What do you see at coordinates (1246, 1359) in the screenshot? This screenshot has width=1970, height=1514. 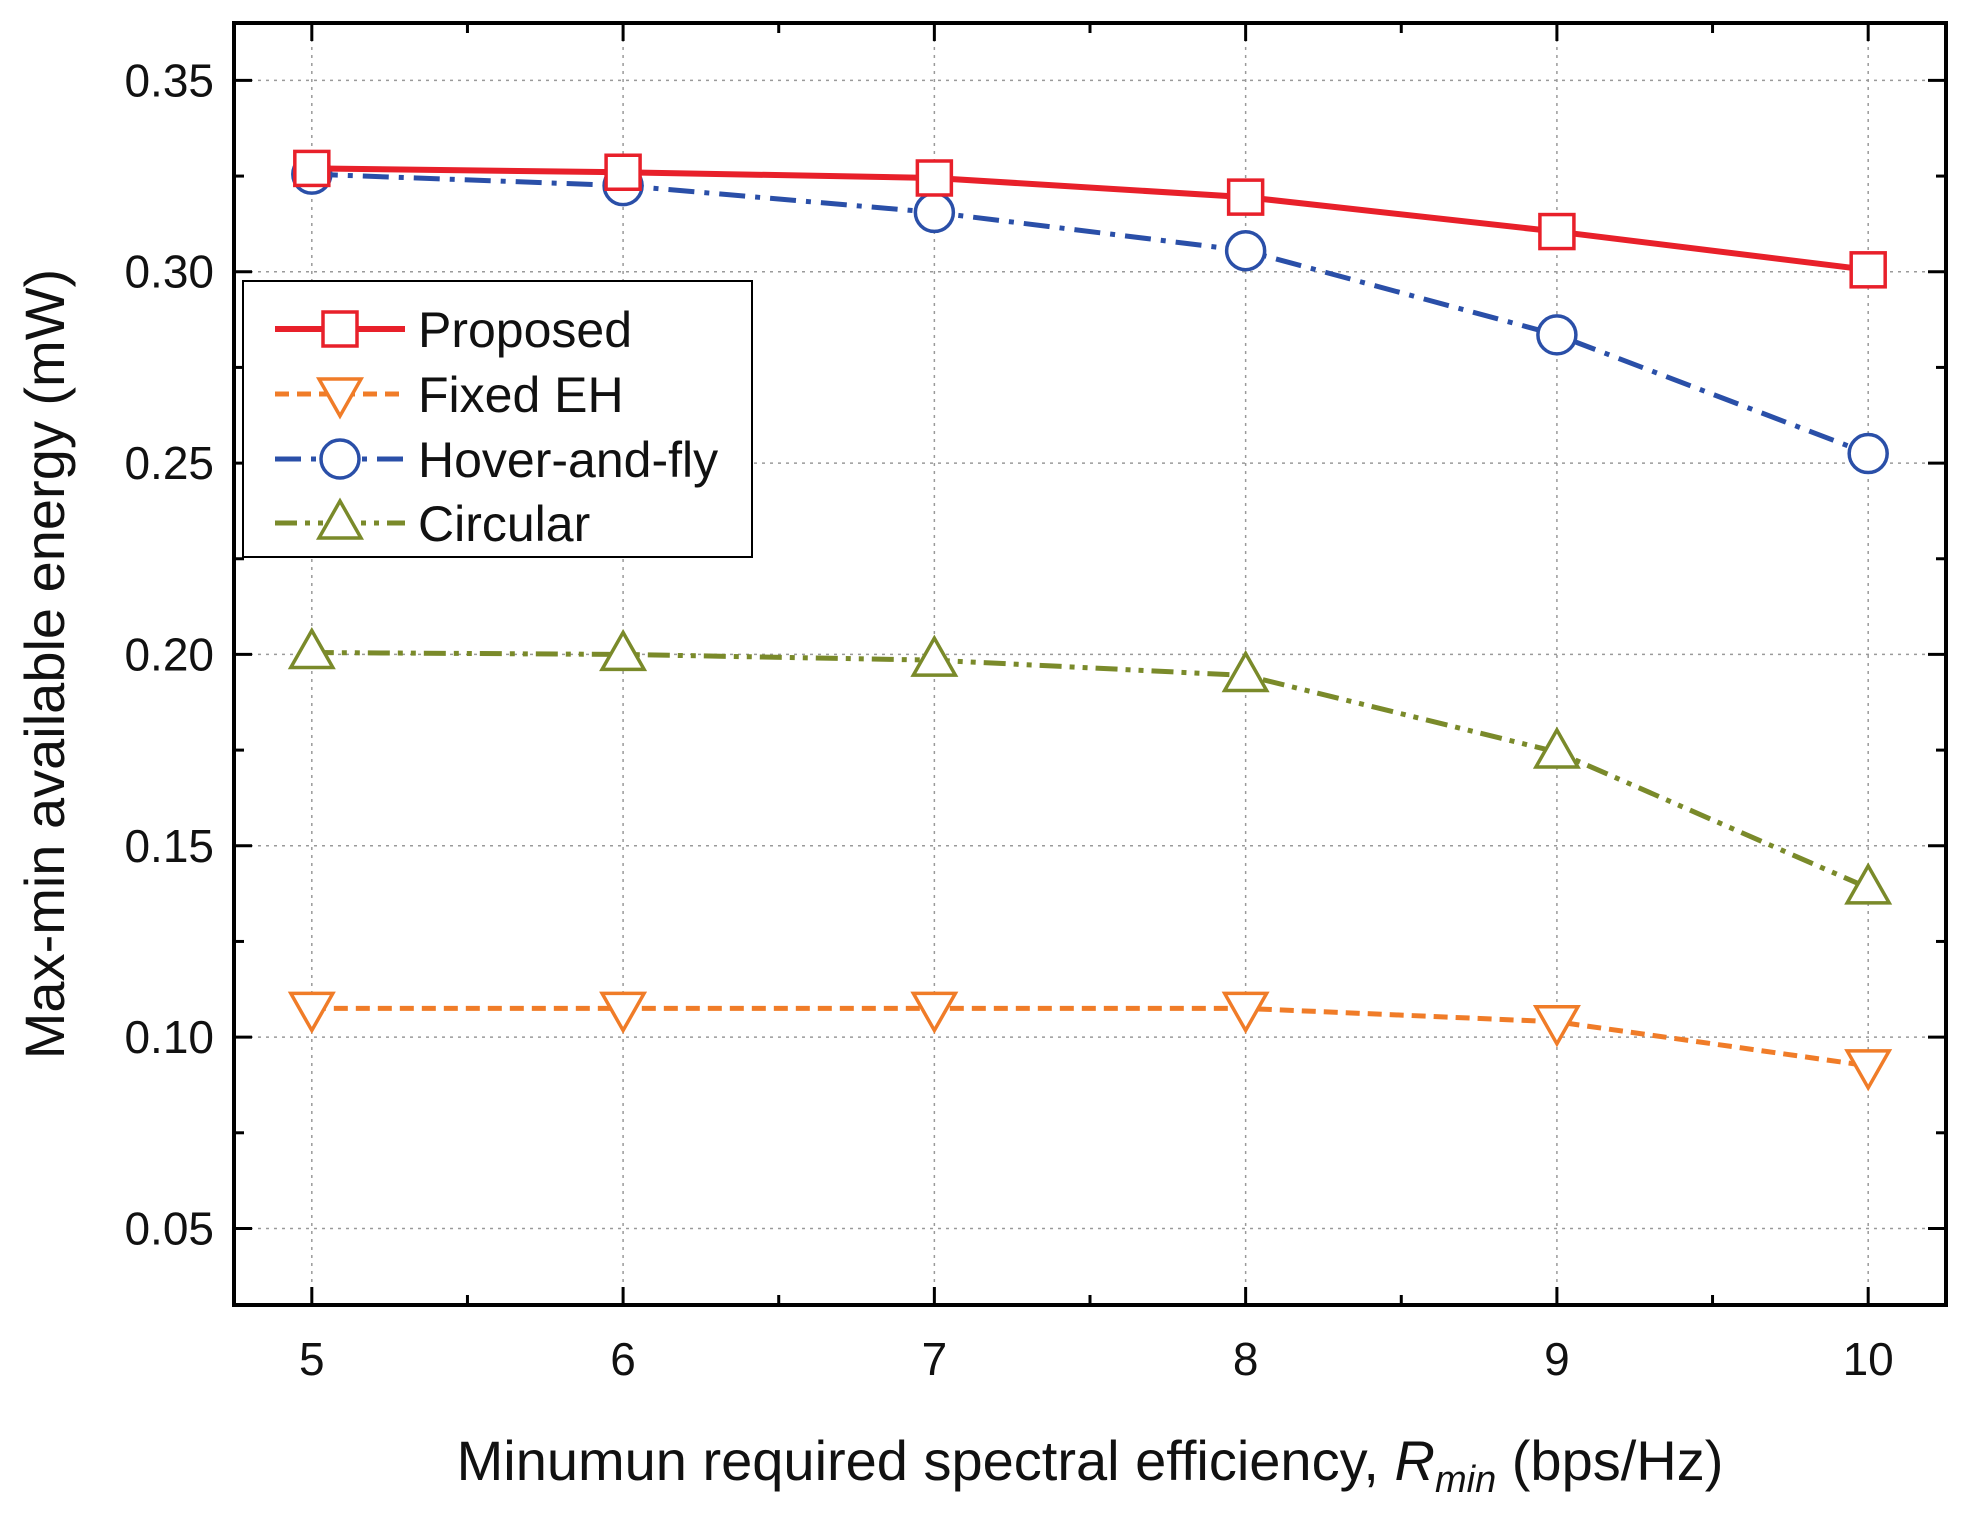 I see `x-tick-label: 8` at bounding box center [1246, 1359].